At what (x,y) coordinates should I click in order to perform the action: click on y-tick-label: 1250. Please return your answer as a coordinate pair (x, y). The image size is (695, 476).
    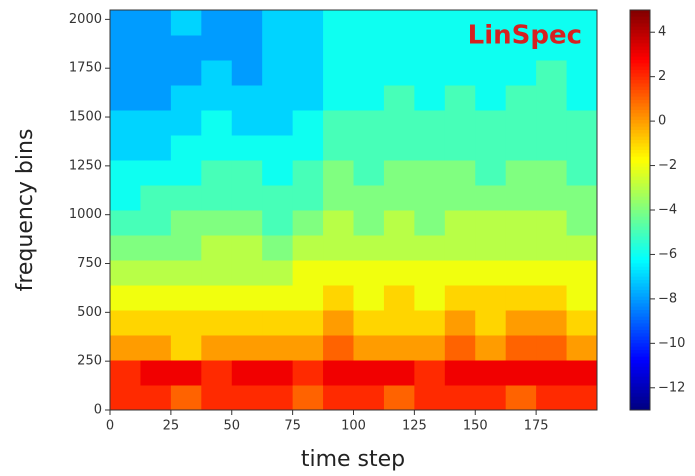
    Looking at the image, I should click on (85, 165).